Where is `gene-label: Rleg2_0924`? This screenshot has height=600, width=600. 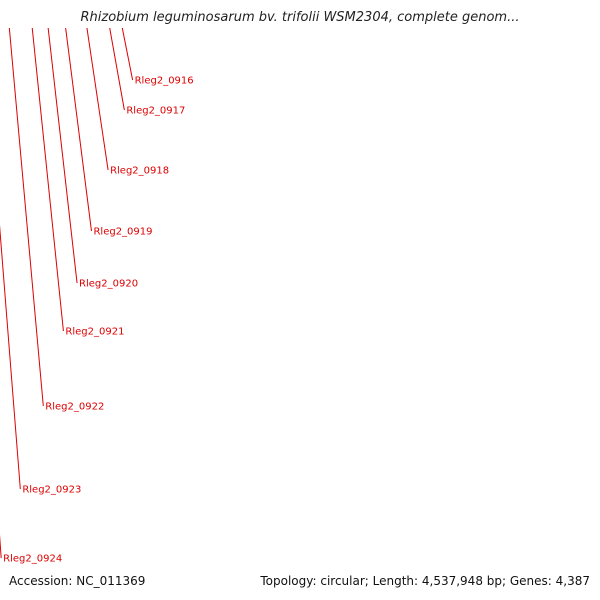 gene-label: Rleg2_0924 is located at coordinates (32, 559).